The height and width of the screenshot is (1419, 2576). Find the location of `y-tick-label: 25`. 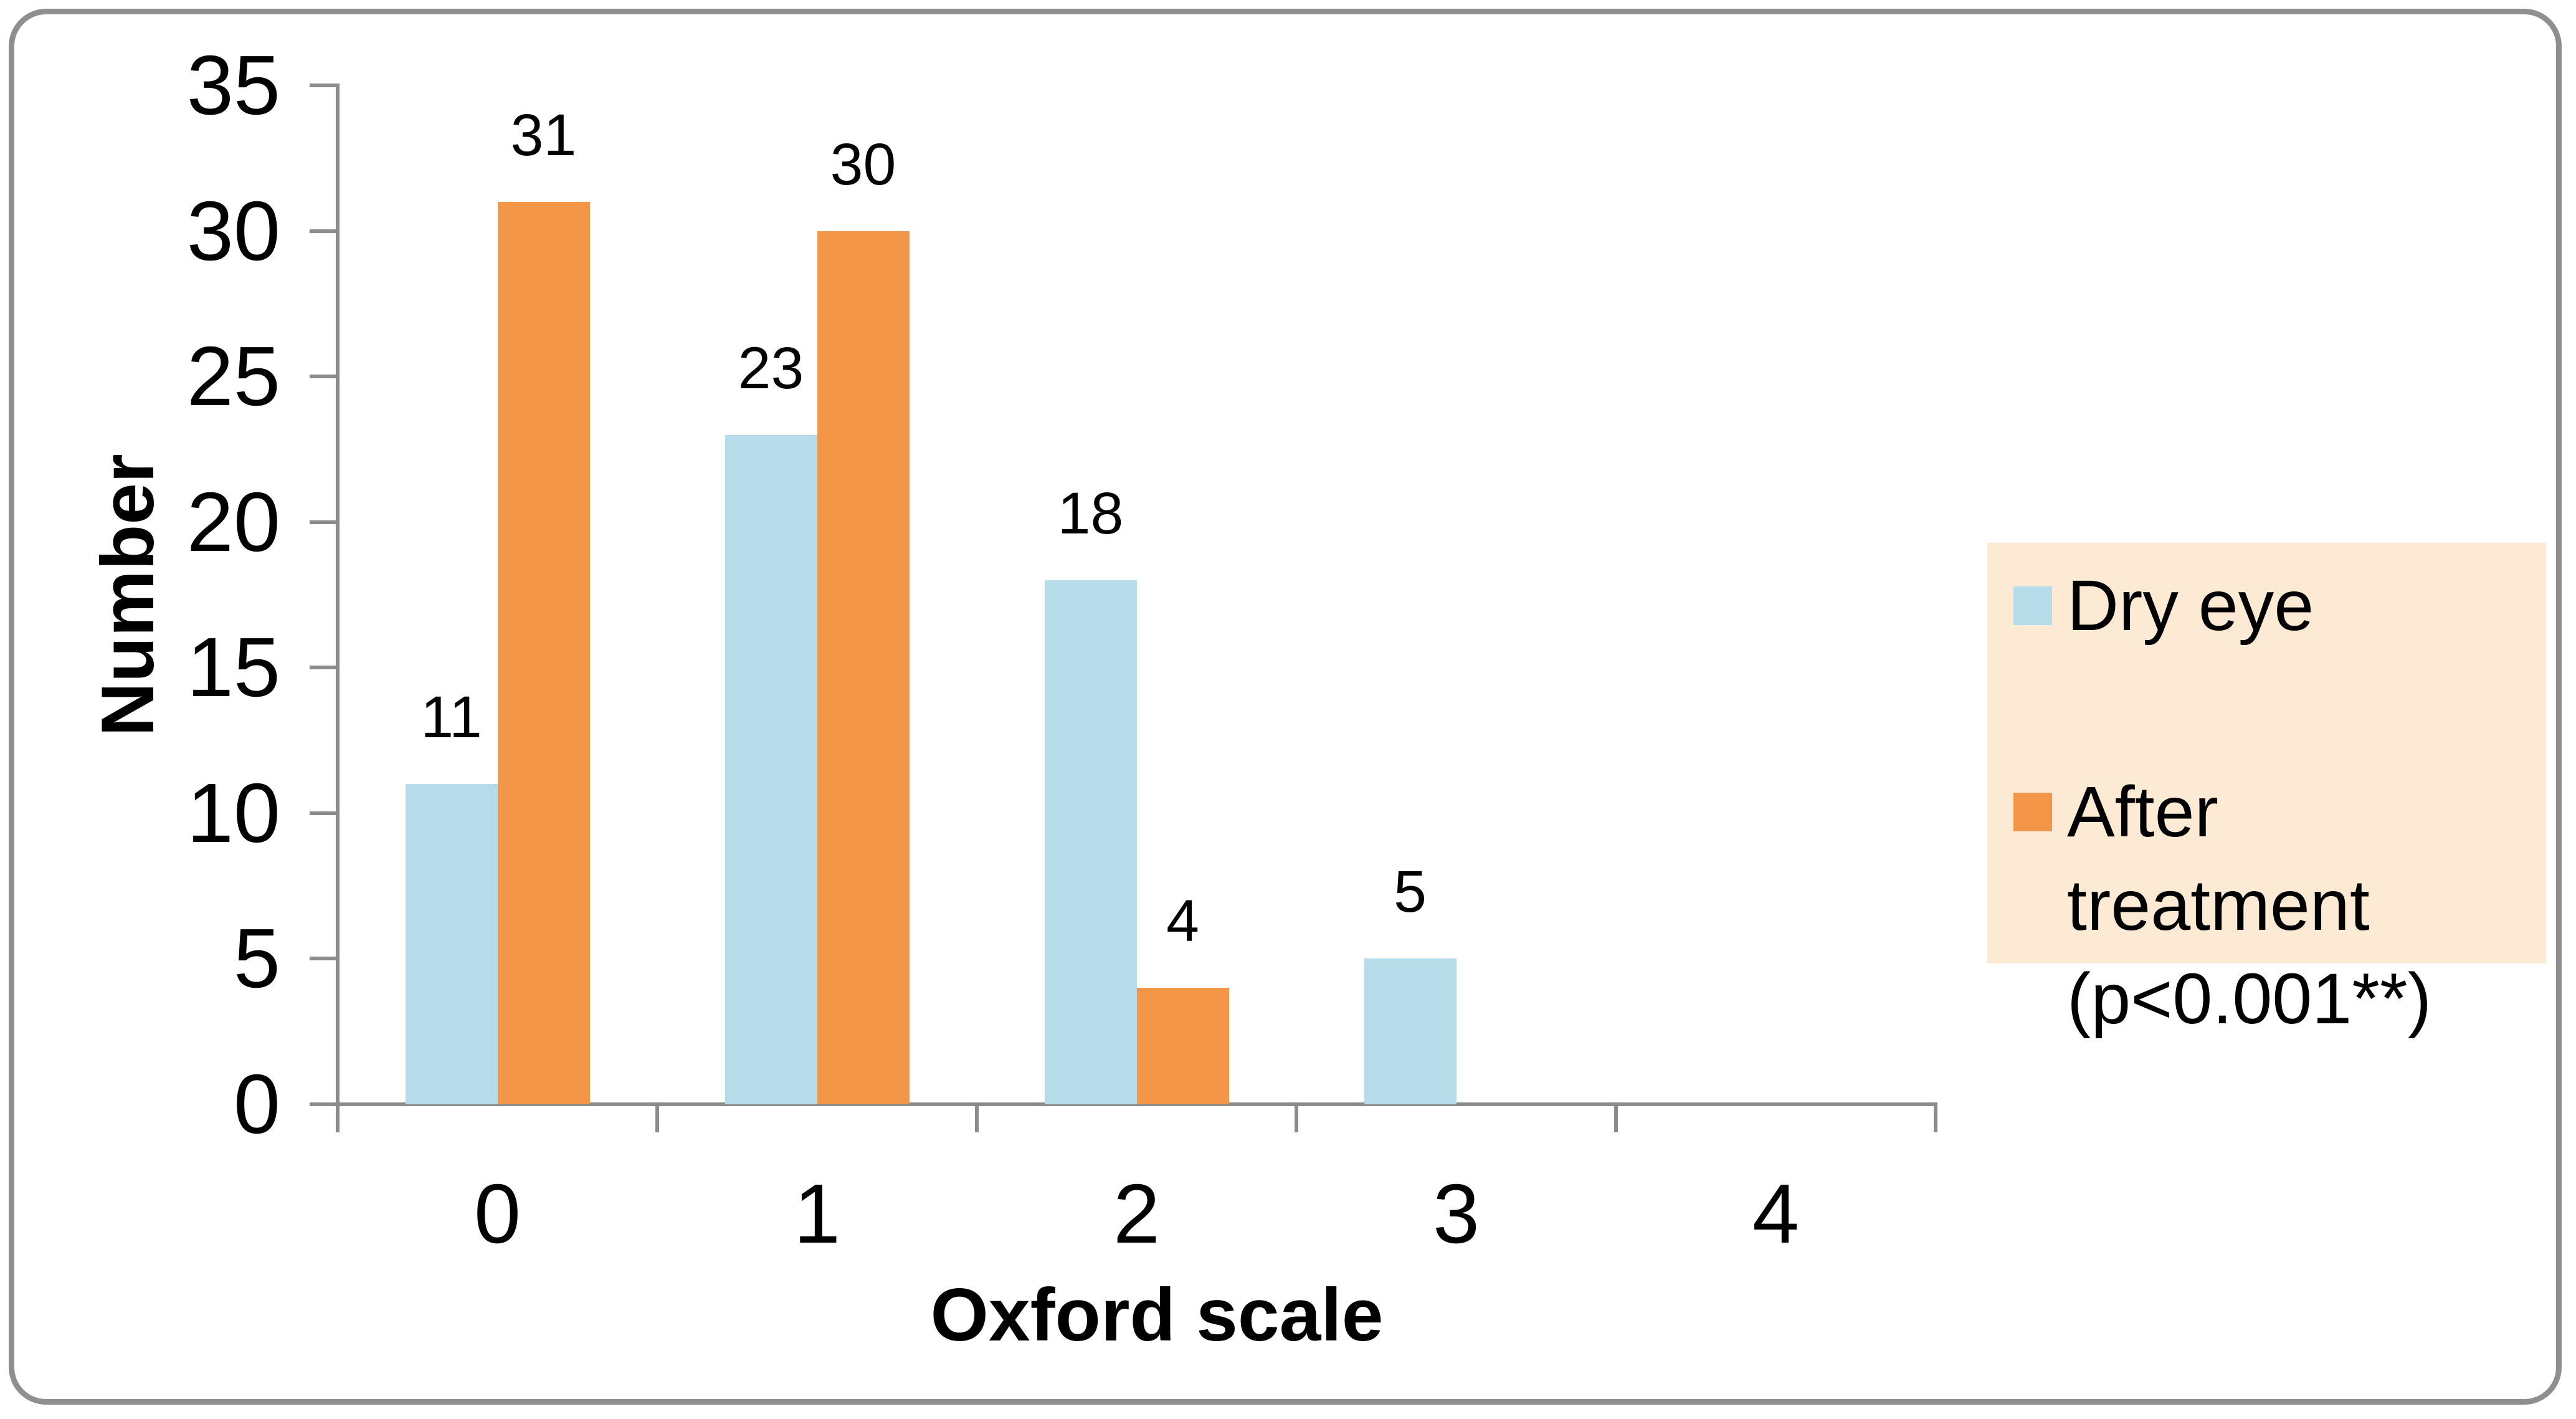

y-tick-label: 25 is located at coordinates (233, 376).